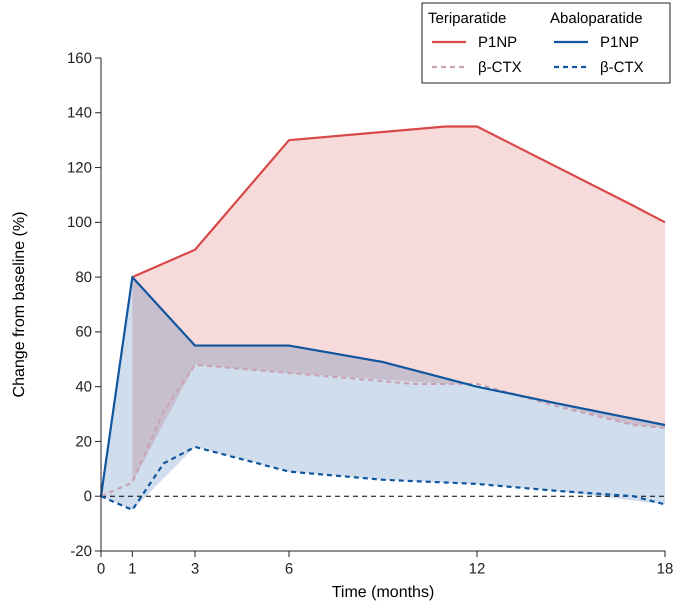 This screenshot has height=603, width=676. I want to click on y-tick-label: 60, so click(83, 332).